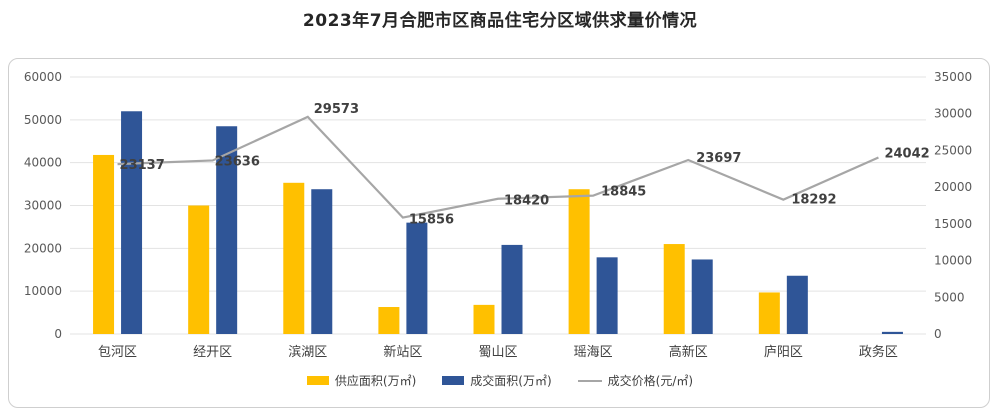  I want to click on category-label: 蜀山区, so click(497, 352).